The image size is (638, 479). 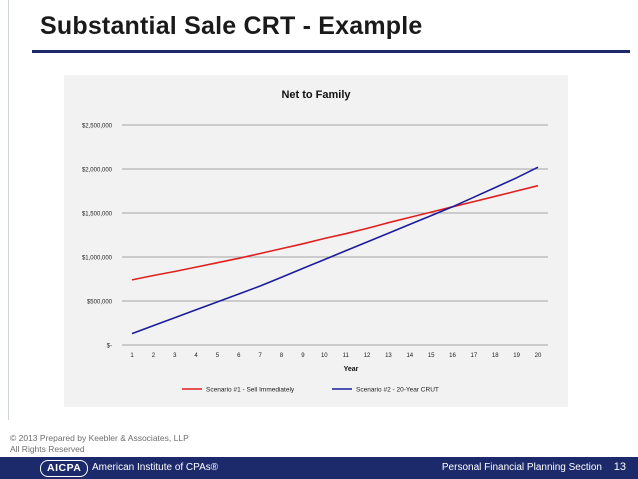 What do you see at coordinates (97, 215) in the screenshot?
I see `y-tick-label: $1,500,000` at bounding box center [97, 215].